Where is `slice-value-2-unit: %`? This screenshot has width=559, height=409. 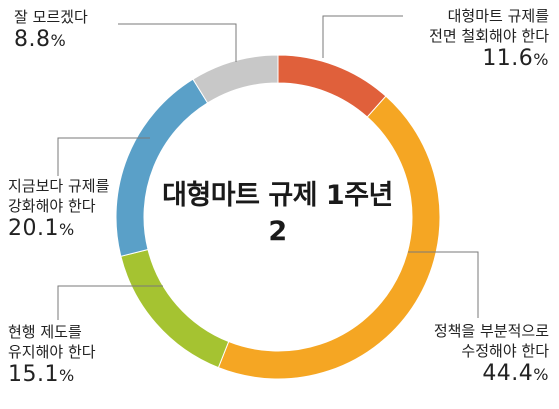 slice-value-2-unit: % is located at coordinates (66, 375).